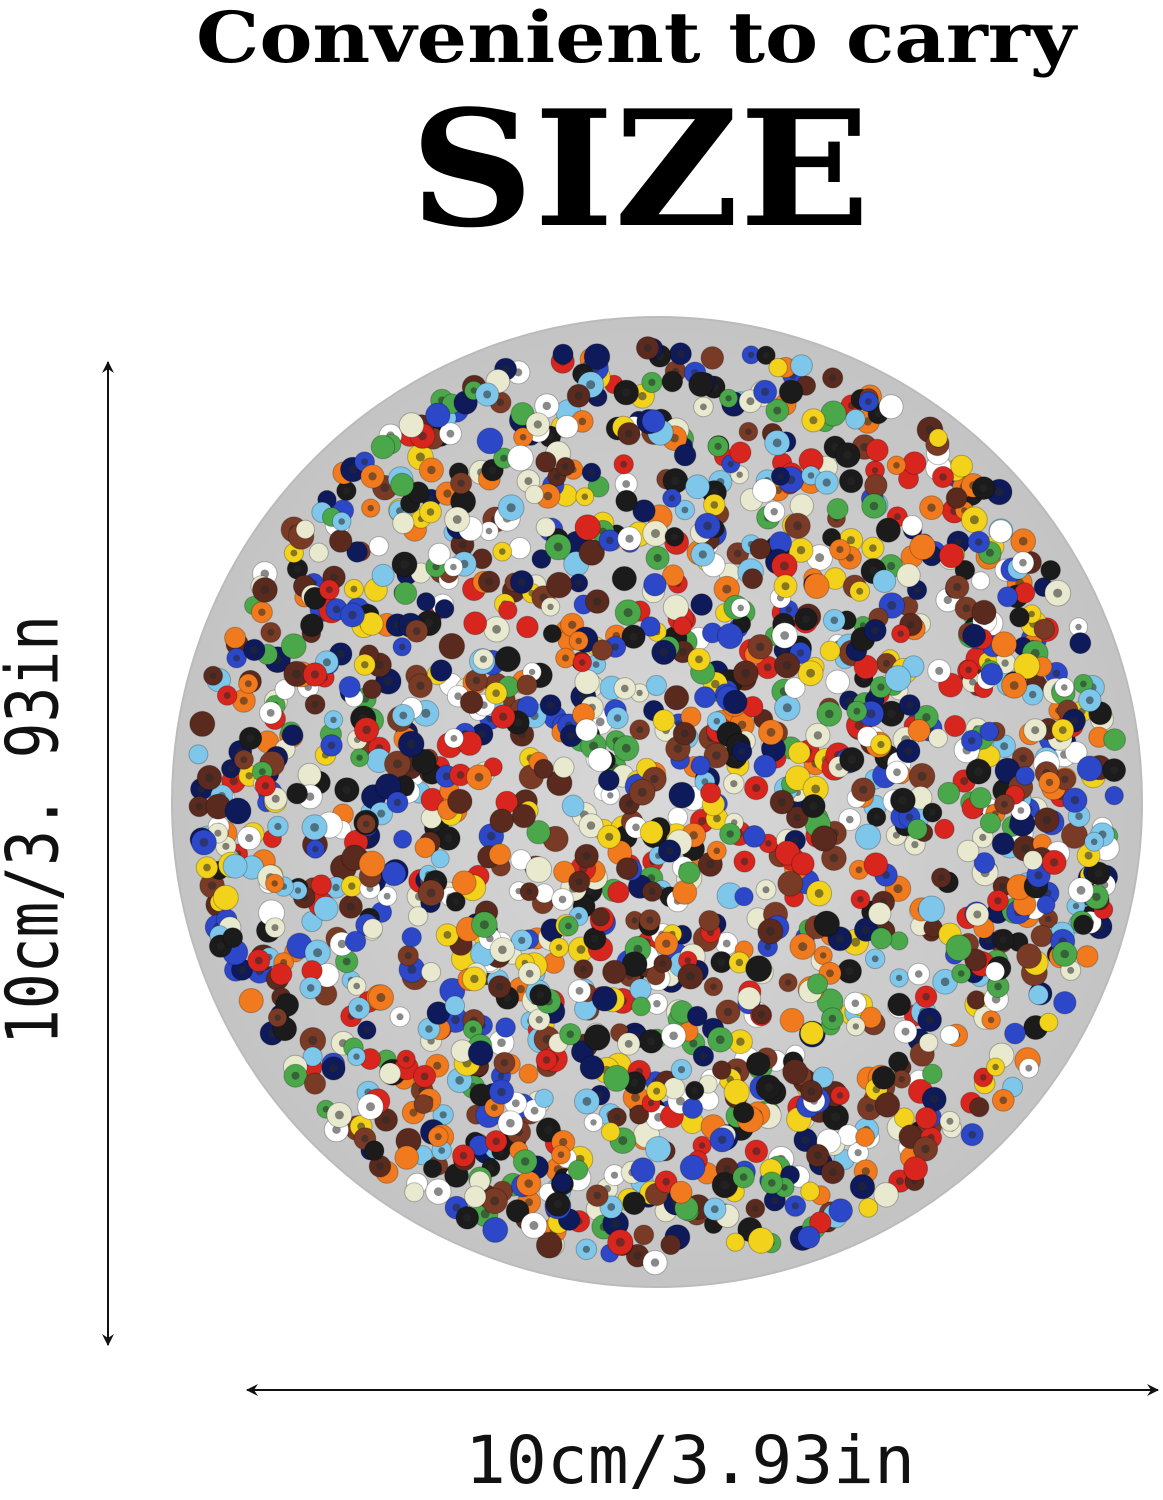  Describe the element at coordinates (37, 830) in the screenshot. I see `height-label: 10cm/3. 93in` at that location.